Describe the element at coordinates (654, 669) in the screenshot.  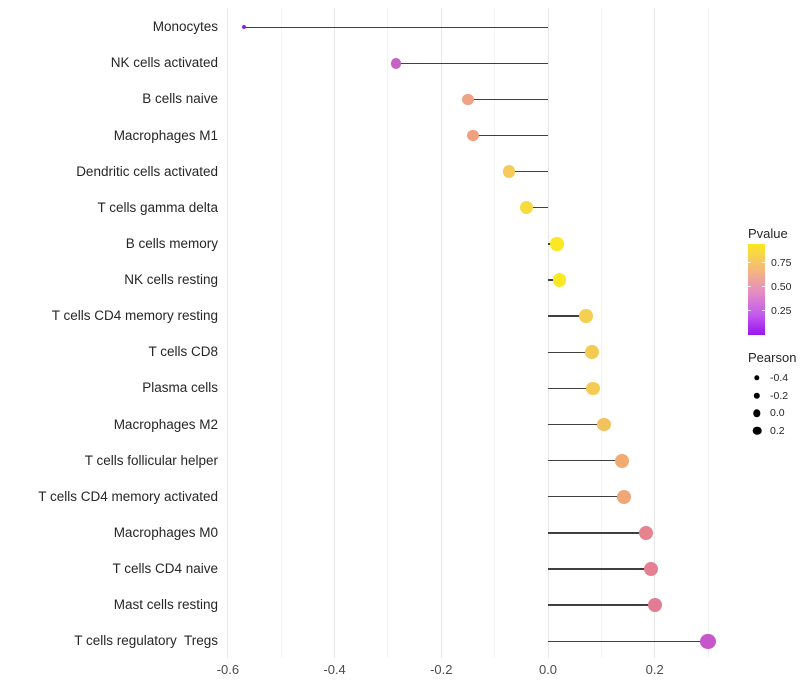
I see `x-axis-tick-label: 0.2` at that location.